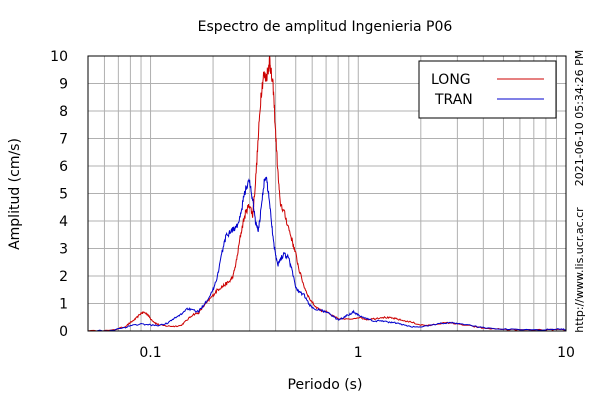  What do you see at coordinates (566, 353) in the screenshot?
I see `x-tick-label: 10` at bounding box center [566, 353].